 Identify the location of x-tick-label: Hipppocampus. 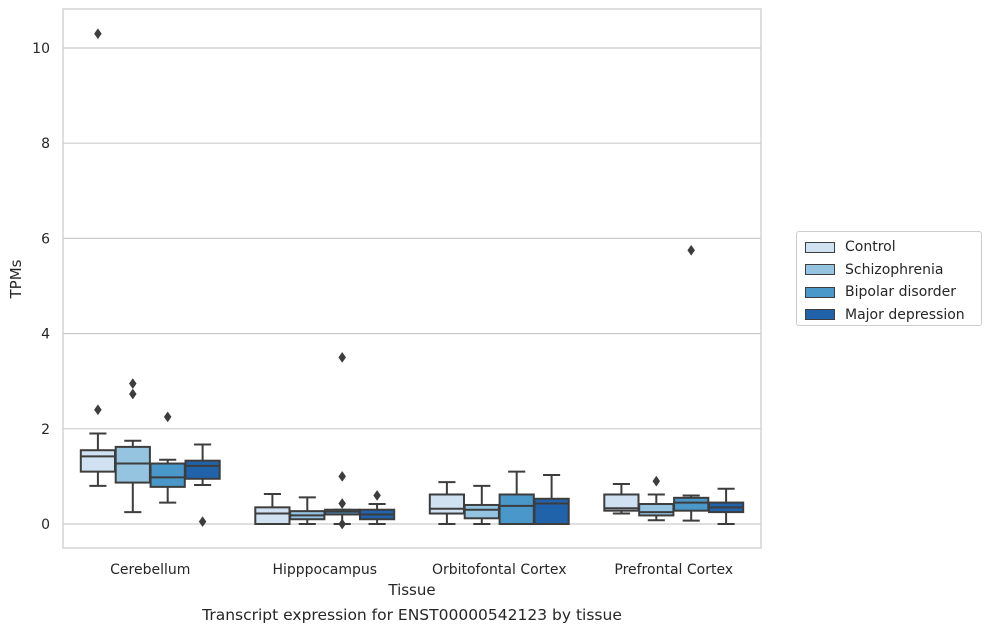
(324, 570).